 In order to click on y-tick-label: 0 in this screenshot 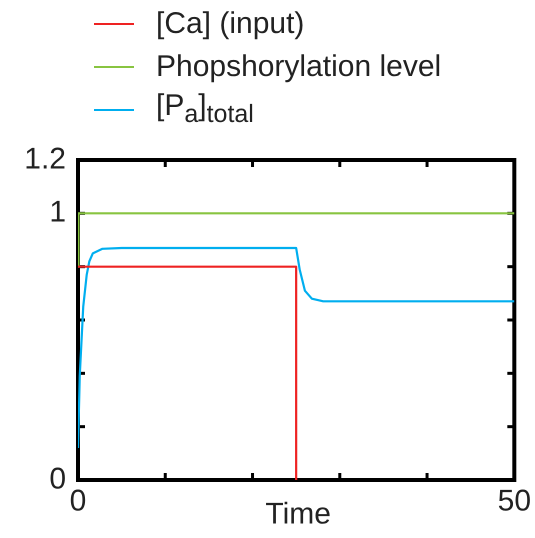, I will do `click(57, 479)`.